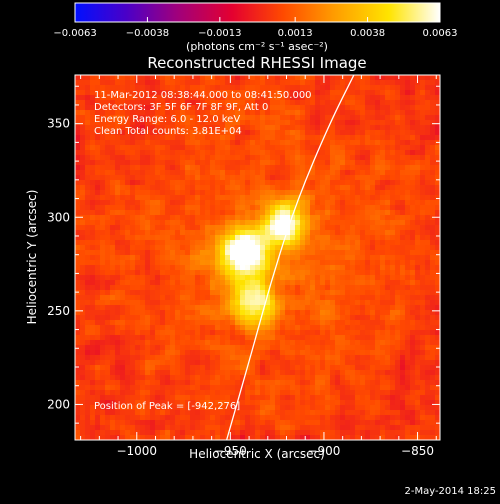 Image resolution: width=500 pixels, height=504 pixels. Describe the element at coordinates (257, 19) in the screenshot. I see `colorbar-ticks` at that location.